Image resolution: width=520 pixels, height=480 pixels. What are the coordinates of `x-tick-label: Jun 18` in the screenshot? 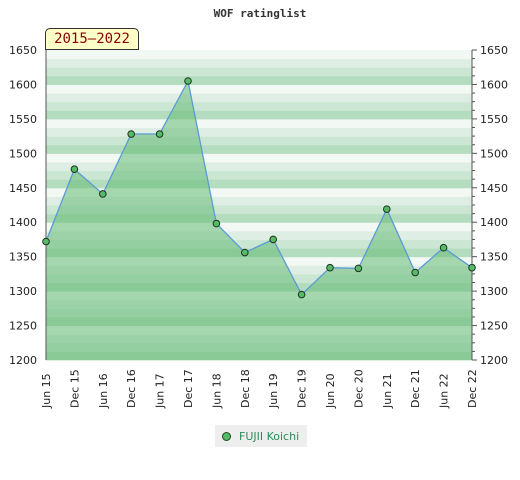 It's located at (216, 391).